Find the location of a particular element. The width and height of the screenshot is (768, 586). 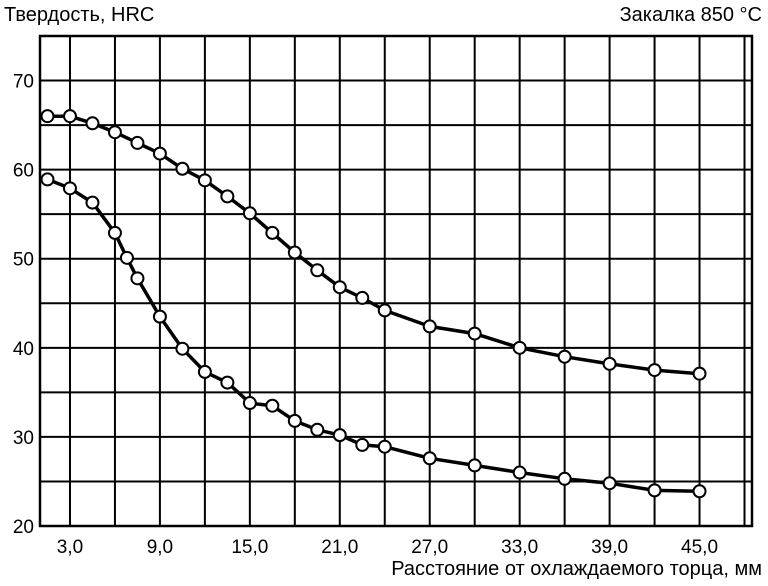

chart-title: Закалка 850 °C is located at coordinates (690, 15).